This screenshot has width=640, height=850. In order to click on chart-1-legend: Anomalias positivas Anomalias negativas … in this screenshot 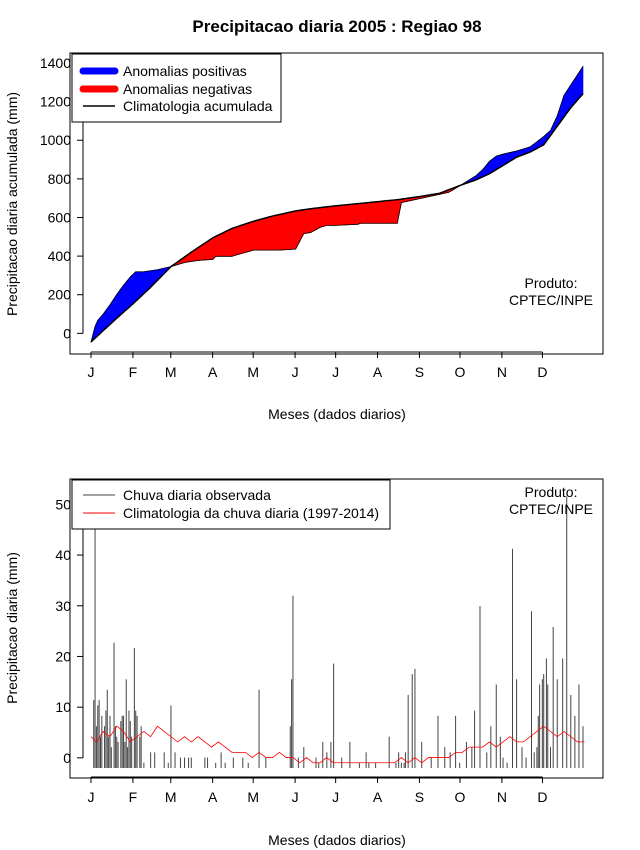, I will do `click(176, 88)`.